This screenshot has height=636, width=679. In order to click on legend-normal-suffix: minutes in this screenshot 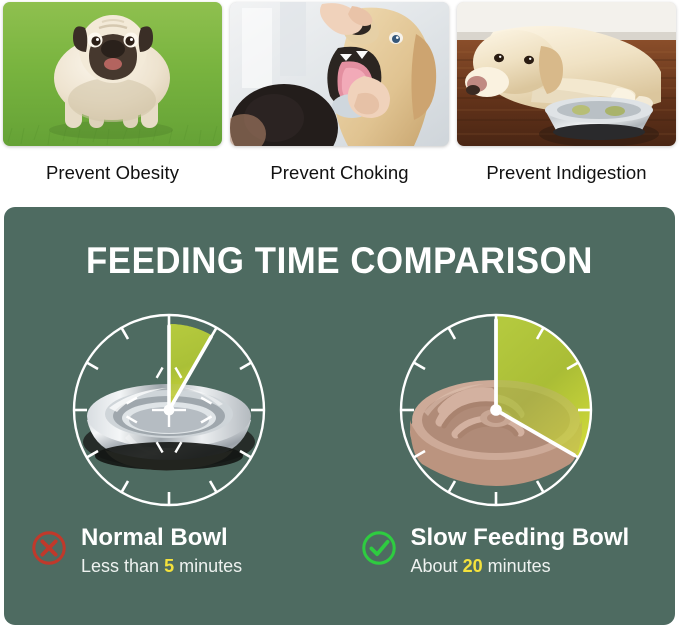, I will do `click(211, 566)`.